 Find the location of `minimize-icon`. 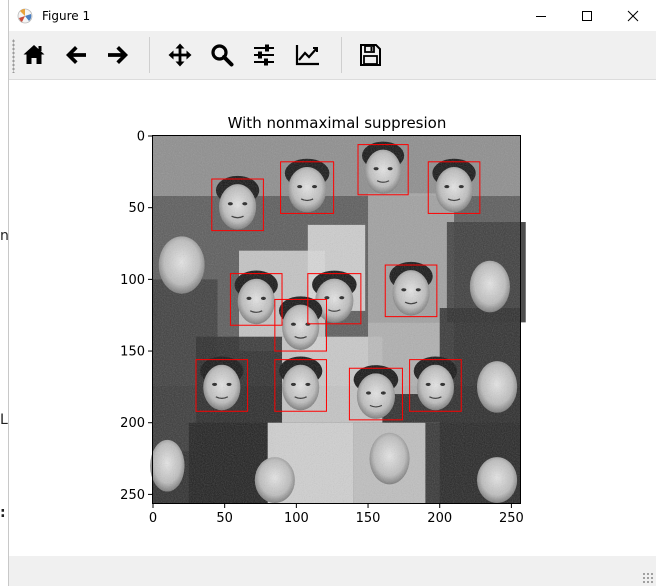

minimize-icon is located at coordinates (541, 16).